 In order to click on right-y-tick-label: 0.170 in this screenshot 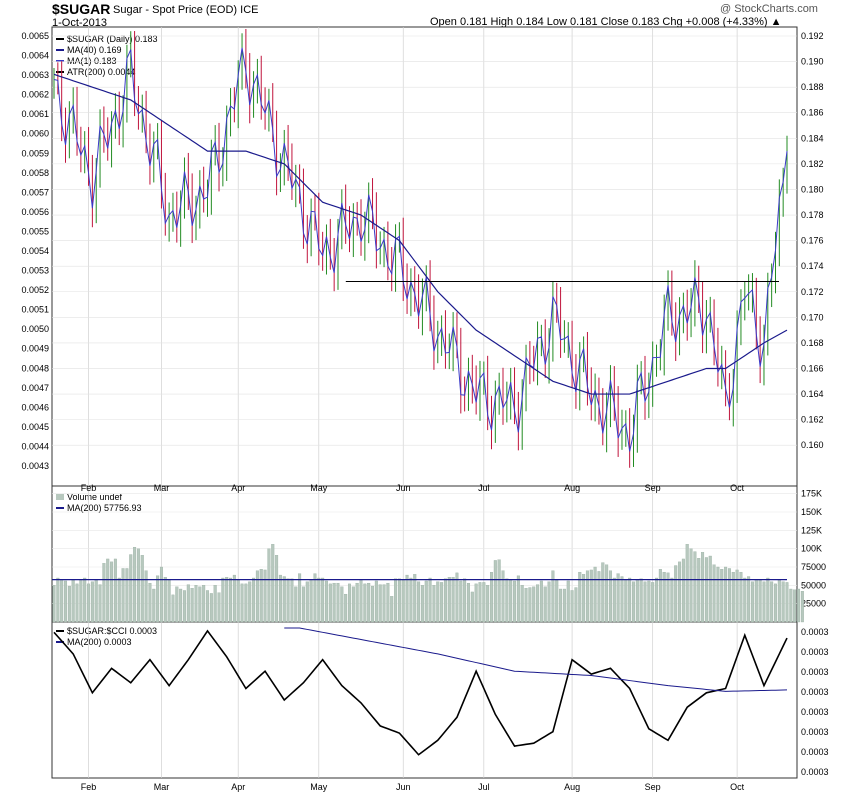, I will do `click(812, 317)`.